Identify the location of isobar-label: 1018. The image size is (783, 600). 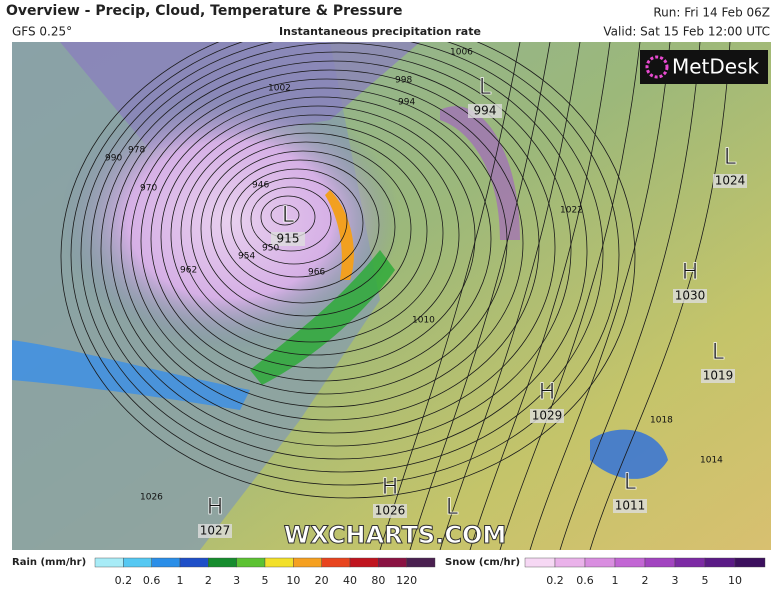
(661, 421).